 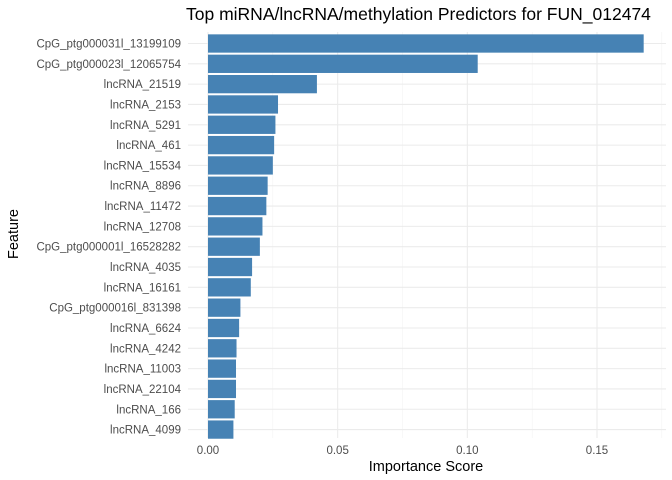 I want to click on x-axis-title: Importance Score, so click(x=426, y=467).